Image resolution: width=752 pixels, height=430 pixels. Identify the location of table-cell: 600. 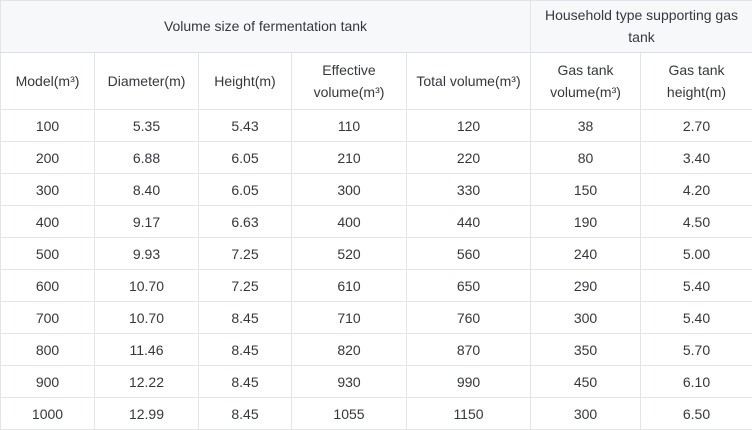
(48, 286).